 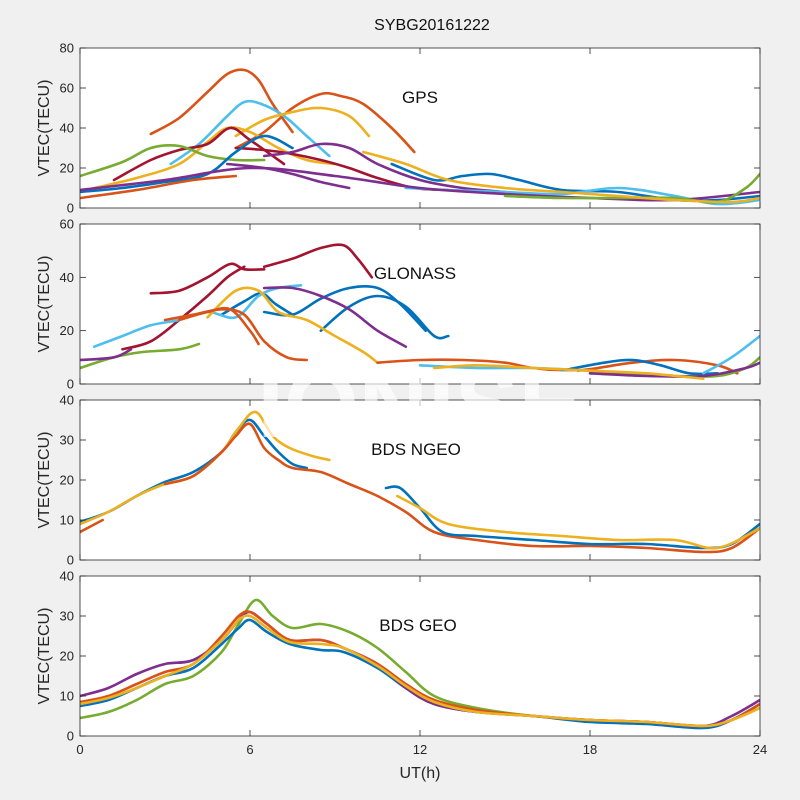 What do you see at coordinates (432, 25) in the screenshot?
I see `figure-title: SYBG20161222` at bounding box center [432, 25].